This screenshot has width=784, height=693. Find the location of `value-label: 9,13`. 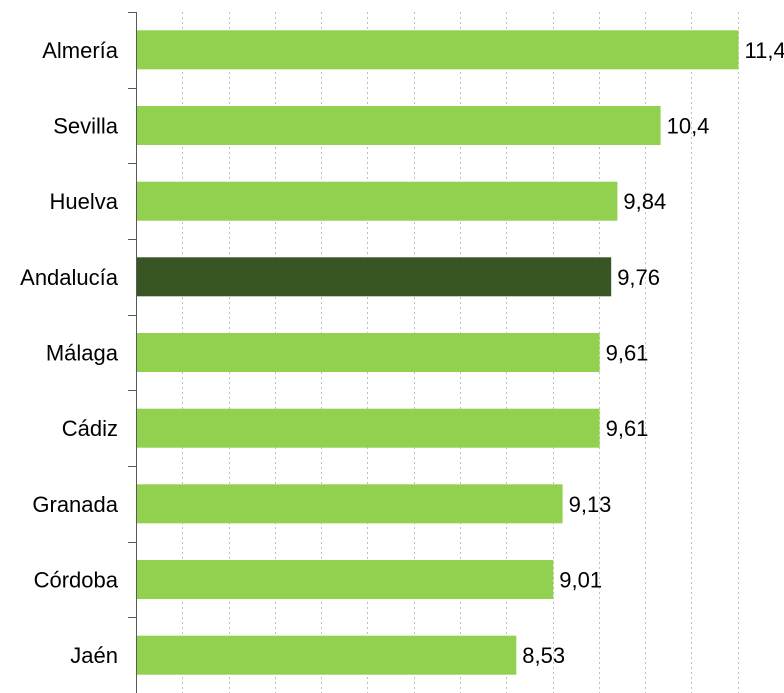

value-label: 9,13 is located at coordinates (590, 504).